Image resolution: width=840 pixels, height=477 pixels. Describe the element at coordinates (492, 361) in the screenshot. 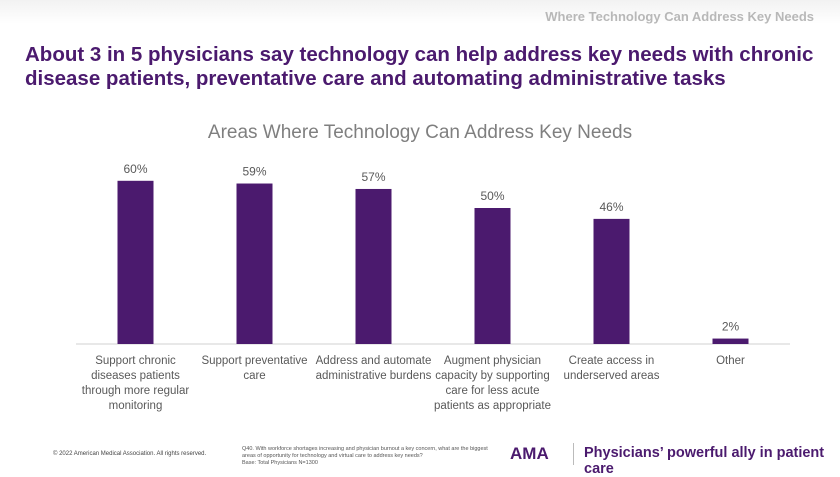

I see `category-label: Augment physician` at that location.